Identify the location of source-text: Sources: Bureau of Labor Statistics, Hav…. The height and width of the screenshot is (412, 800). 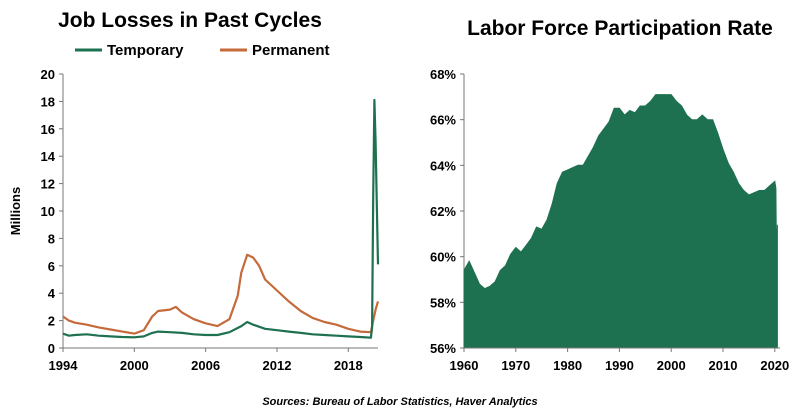
(400, 402).